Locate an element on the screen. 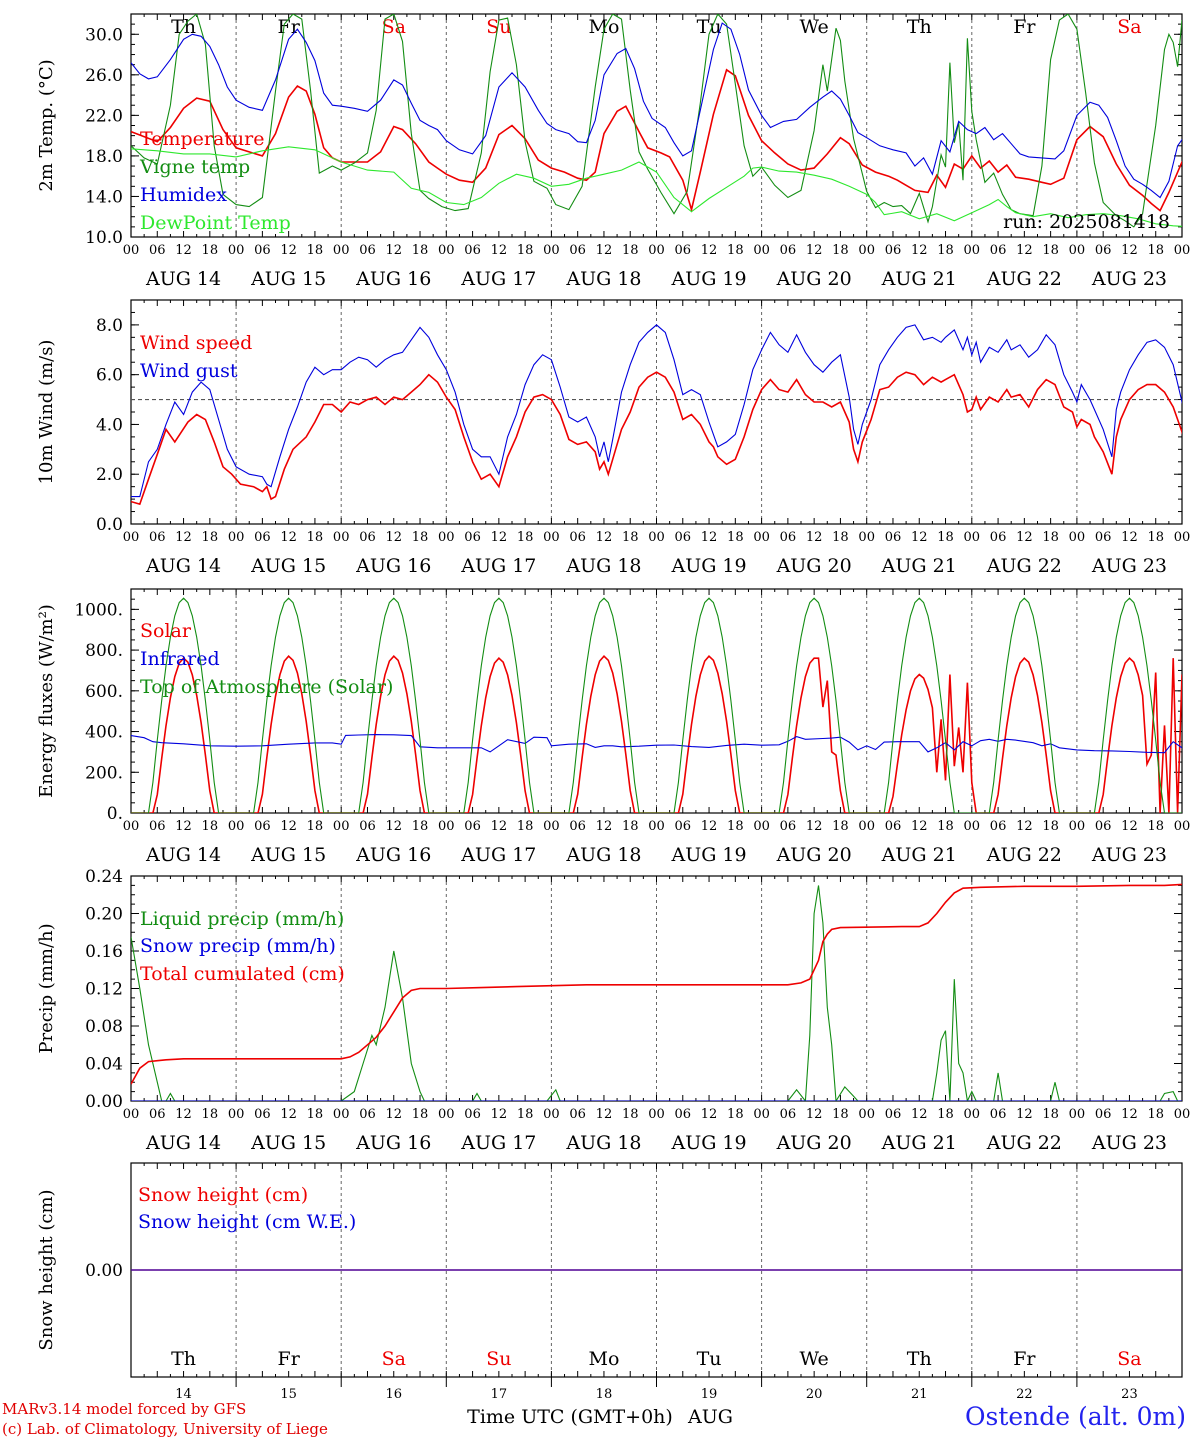 This screenshot has height=1440, width=1194. day-of-week-label: Th is located at coordinates (183, 1359).